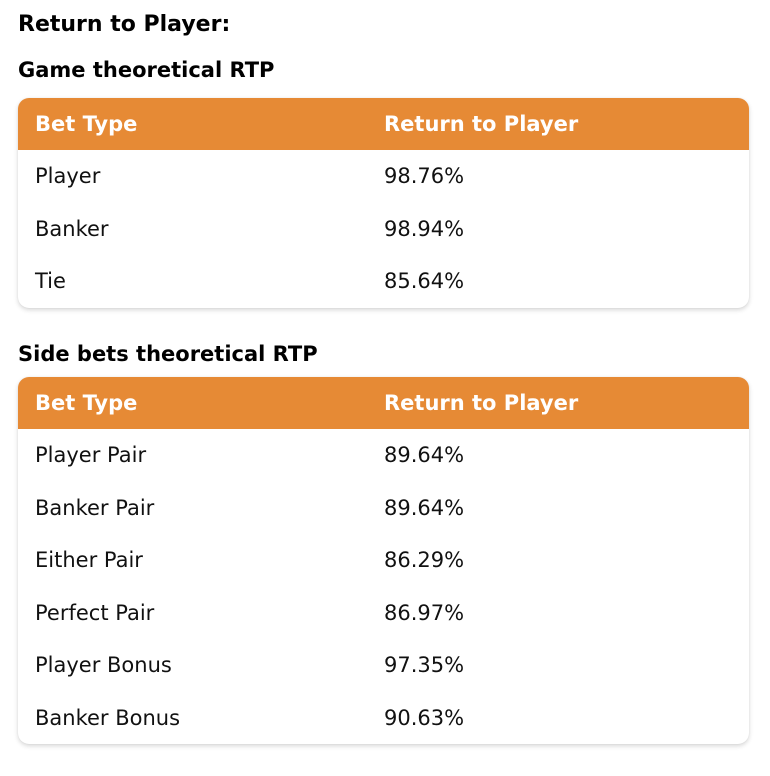 This screenshot has width=770, height=776. Describe the element at coordinates (95, 507) in the screenshot. I see `bet-type-cell: Banker Pair` at that location.